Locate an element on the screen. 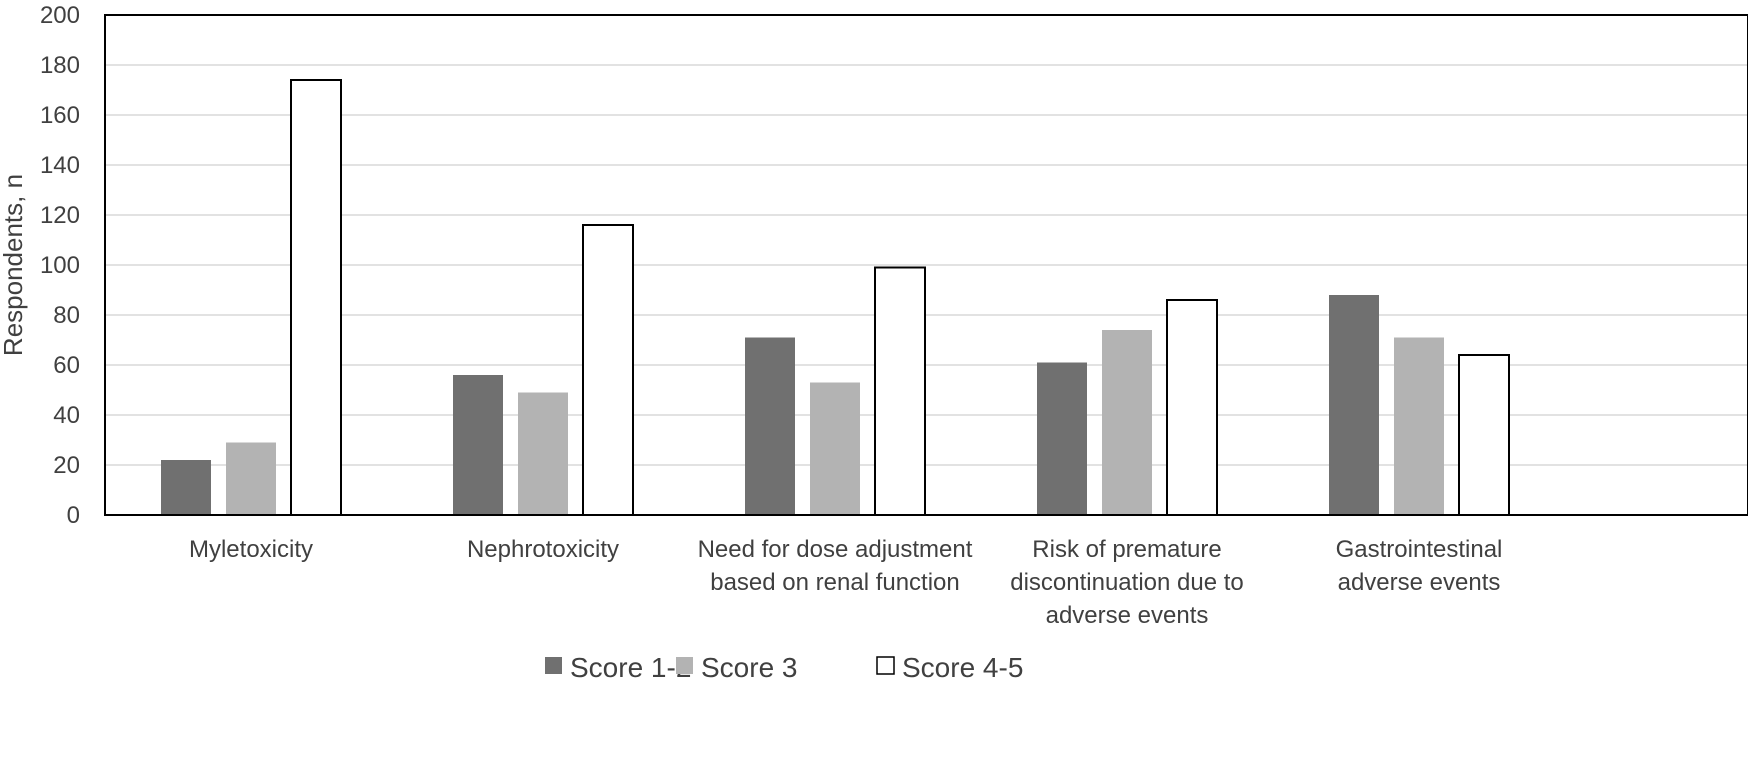 Image resolution: width=1748 pixels, height=760 pixels. y-tick-label: 200 is located at coordinates (60, 15).